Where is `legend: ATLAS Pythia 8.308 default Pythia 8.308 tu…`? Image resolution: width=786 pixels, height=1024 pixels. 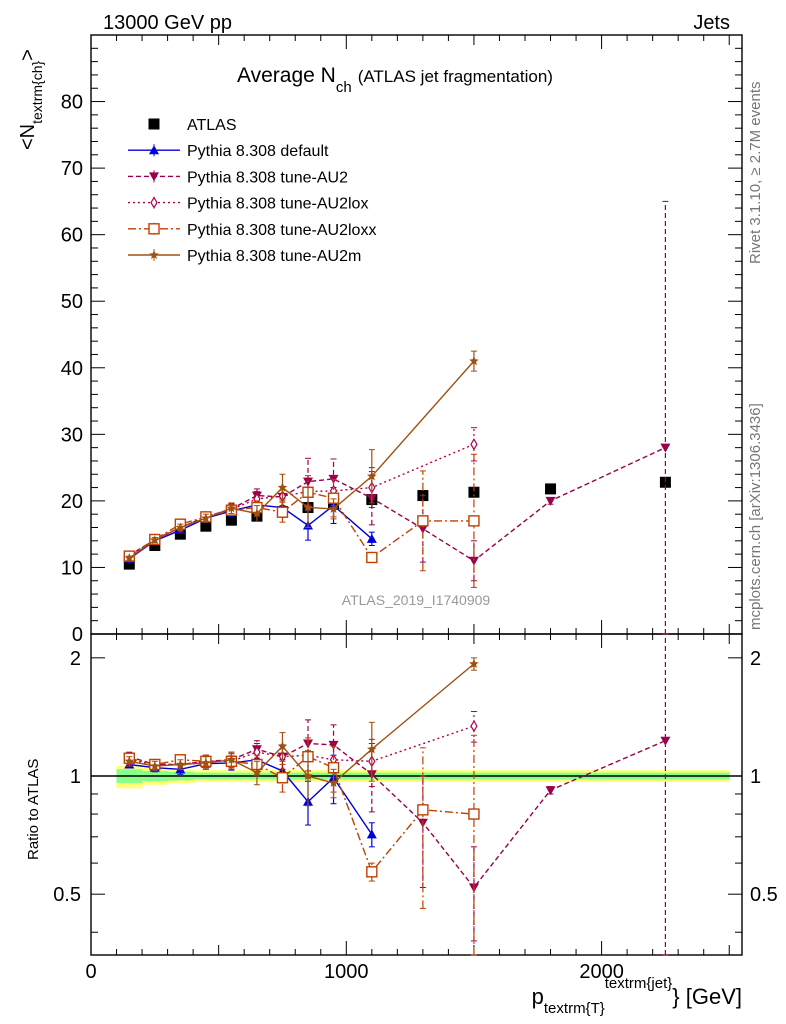
legend: ATLAS Pythia 8.308 default Pythia 8.308 tu… is located at coordinates (252, 191).